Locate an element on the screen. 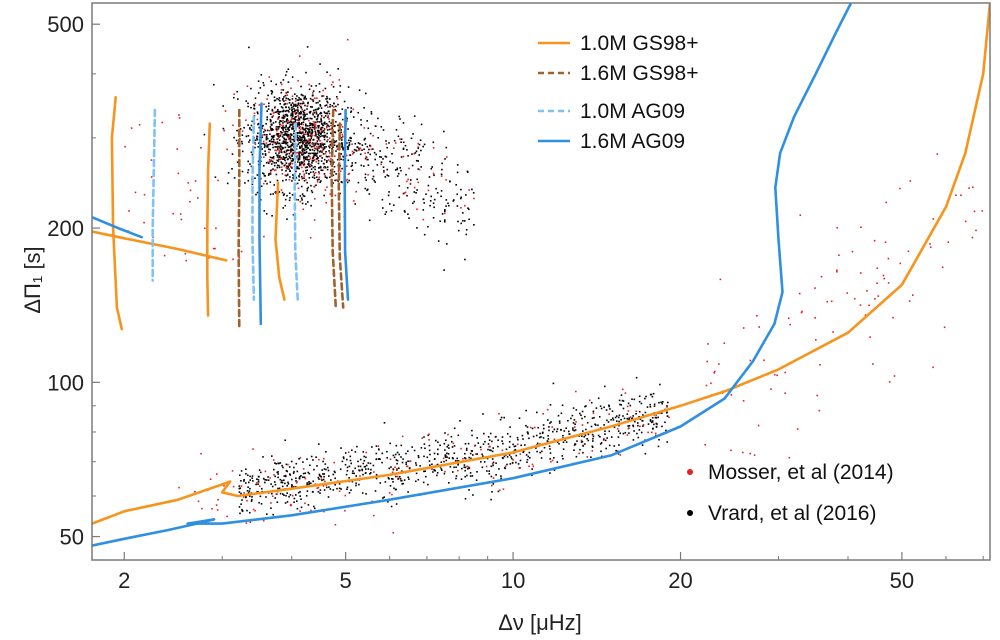 This screenshot has height=640, width=1000. legend-label-1-6m-ag09: 1.6M AG09 is located at coordinates (632, 141).